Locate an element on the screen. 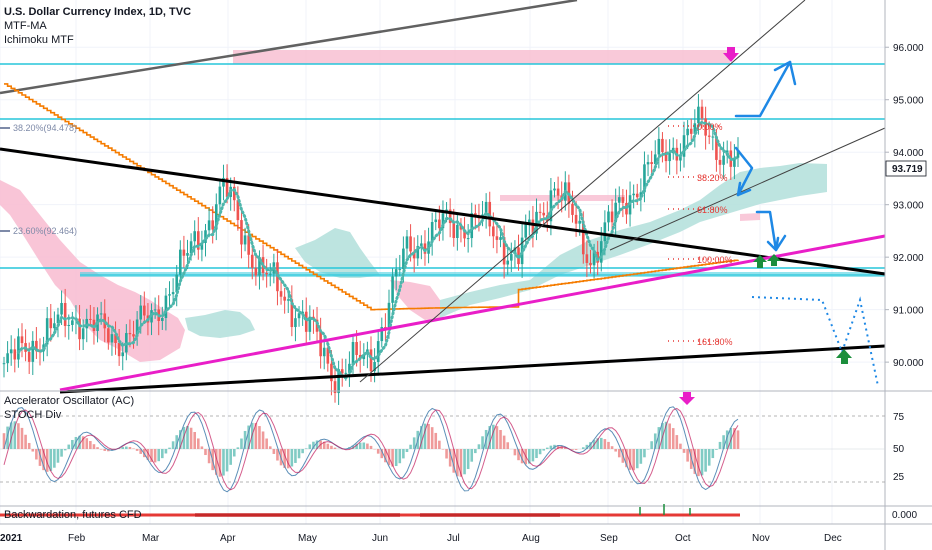 This screenshot has width=932, height=550. osc-tick-75: 75 is located at coordinates (899, 417).